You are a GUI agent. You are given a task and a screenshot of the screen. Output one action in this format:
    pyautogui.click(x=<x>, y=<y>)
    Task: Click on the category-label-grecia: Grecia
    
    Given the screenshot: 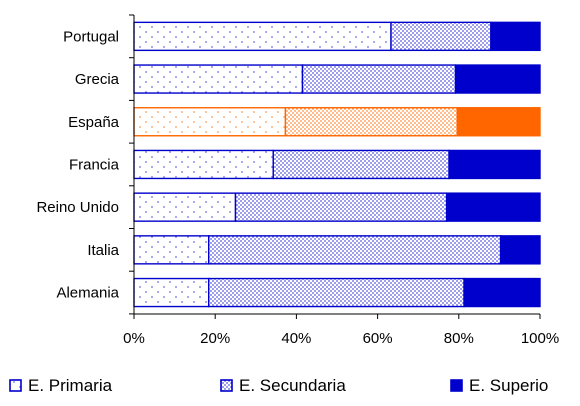 What is the action you would take?
    pyautogui.click(x=97, y=79)
    